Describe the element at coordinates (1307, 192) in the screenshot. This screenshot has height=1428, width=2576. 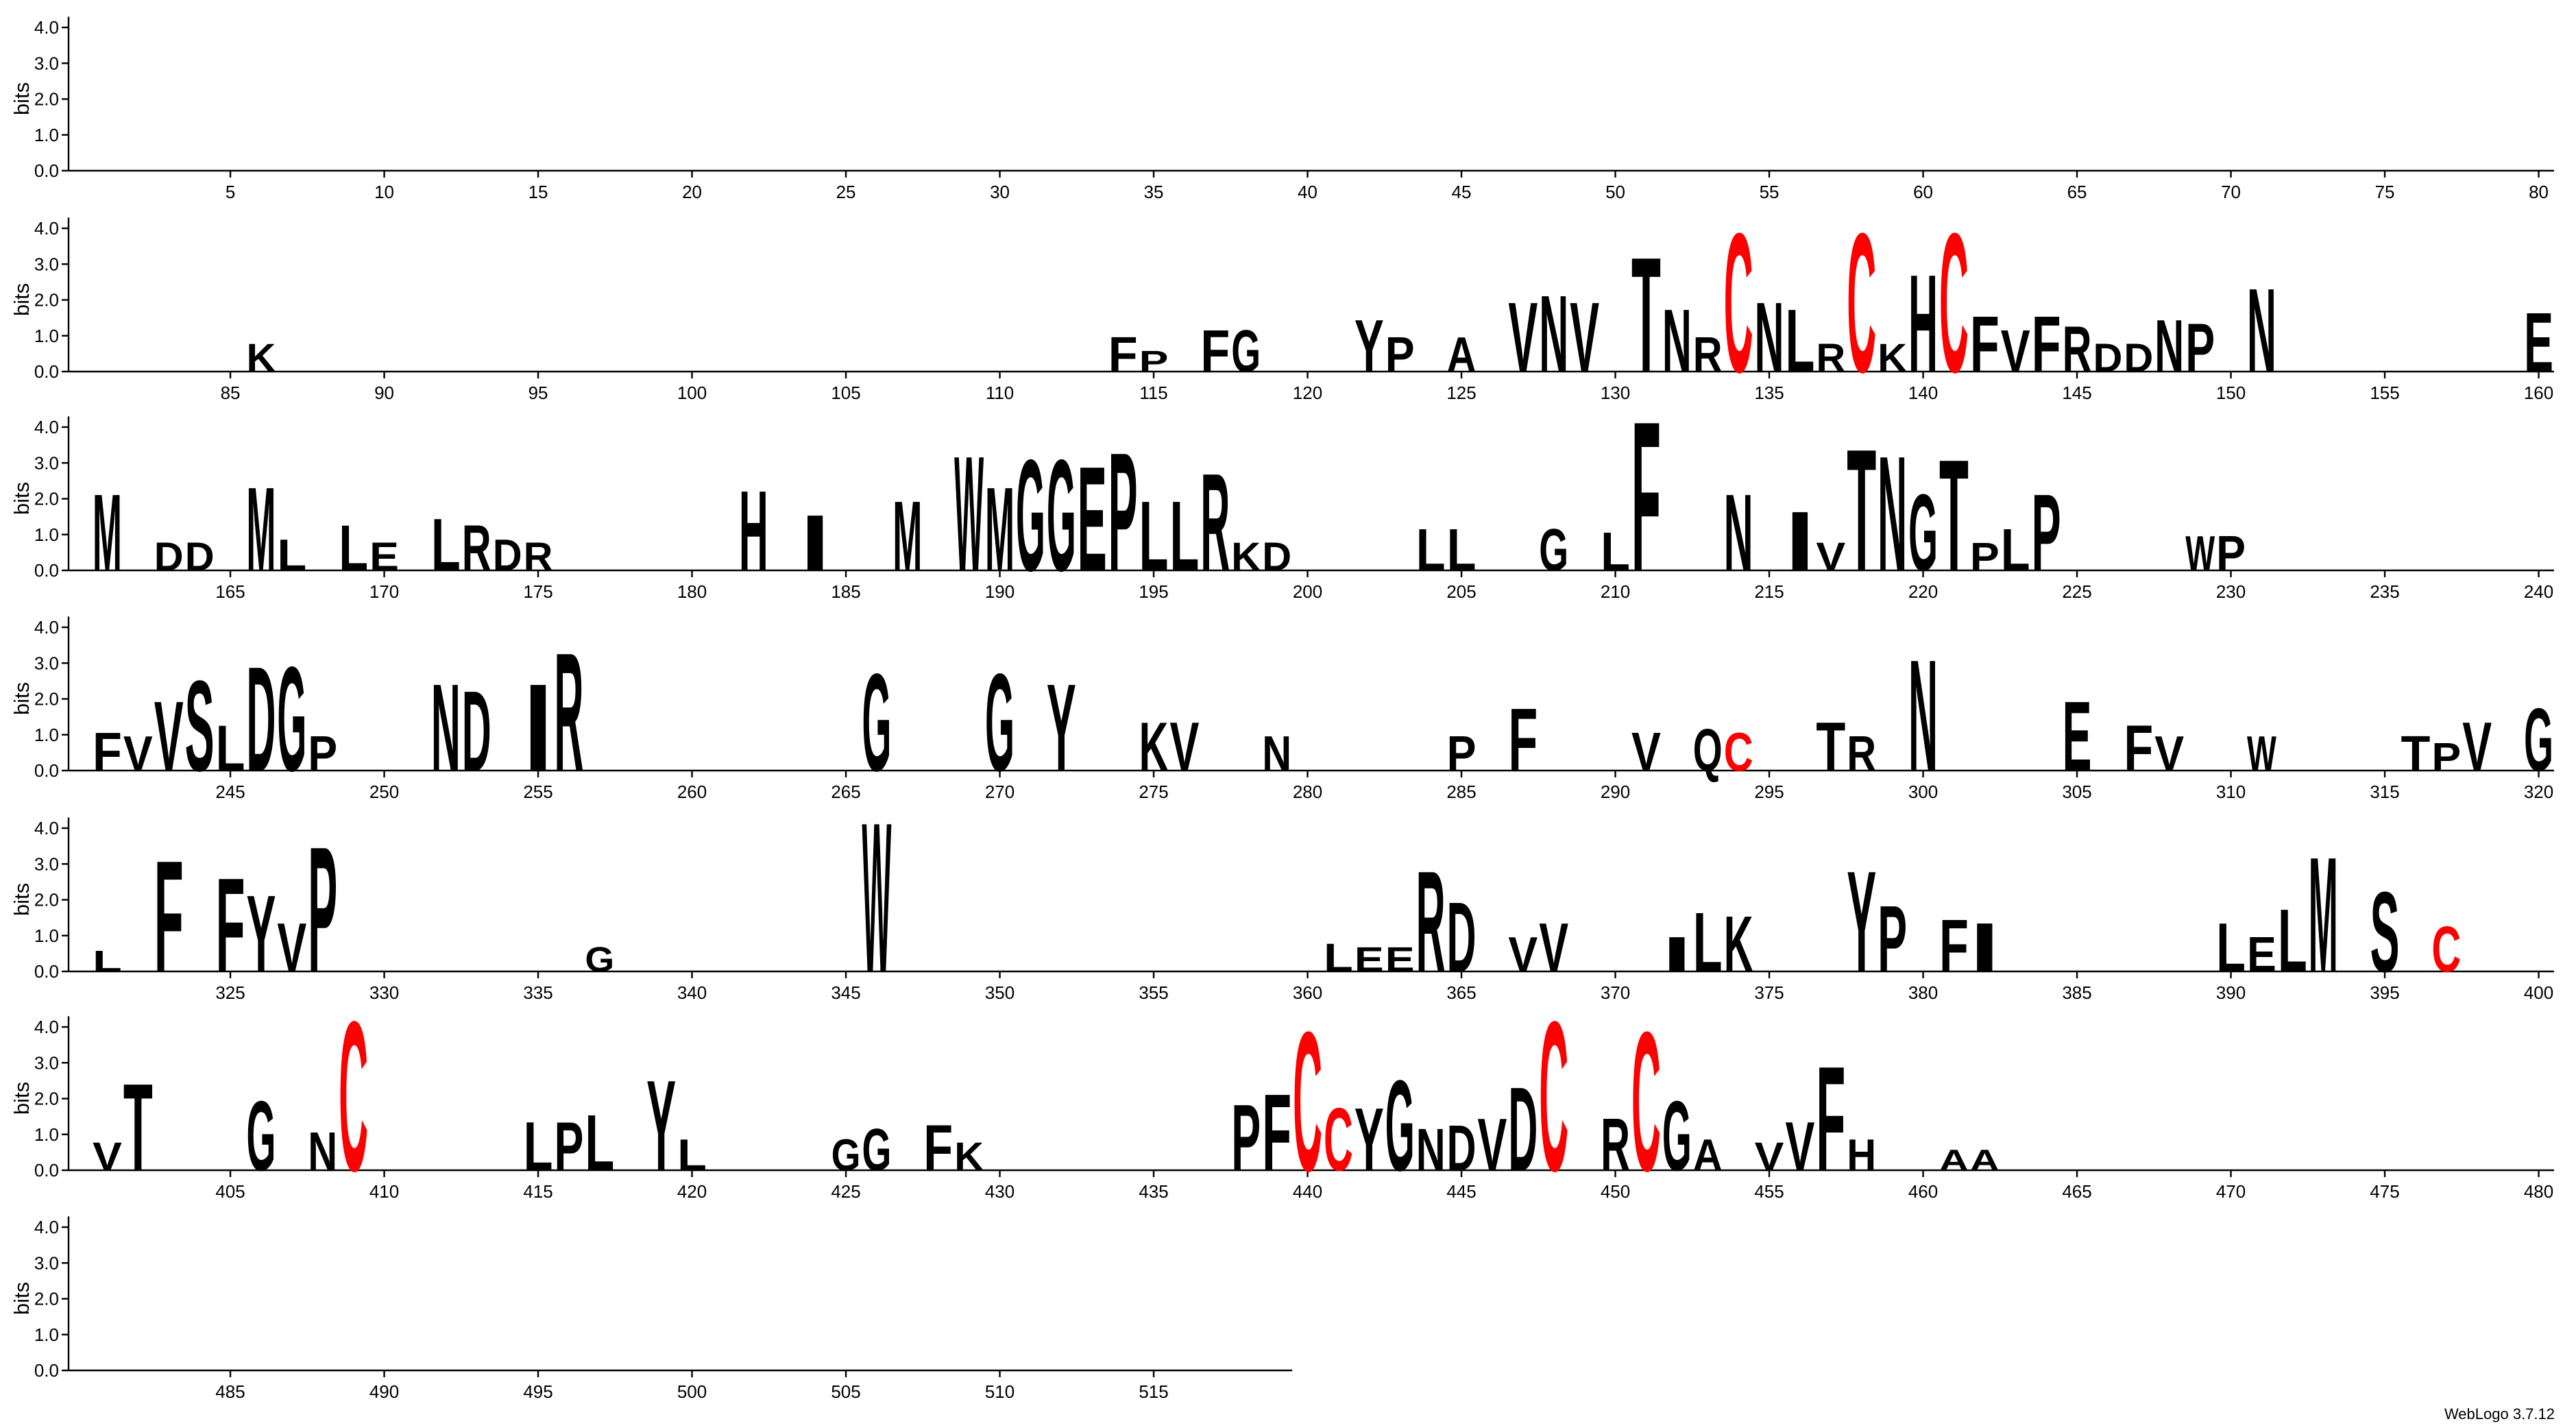
I see `x-tick-label: 40` at that location.